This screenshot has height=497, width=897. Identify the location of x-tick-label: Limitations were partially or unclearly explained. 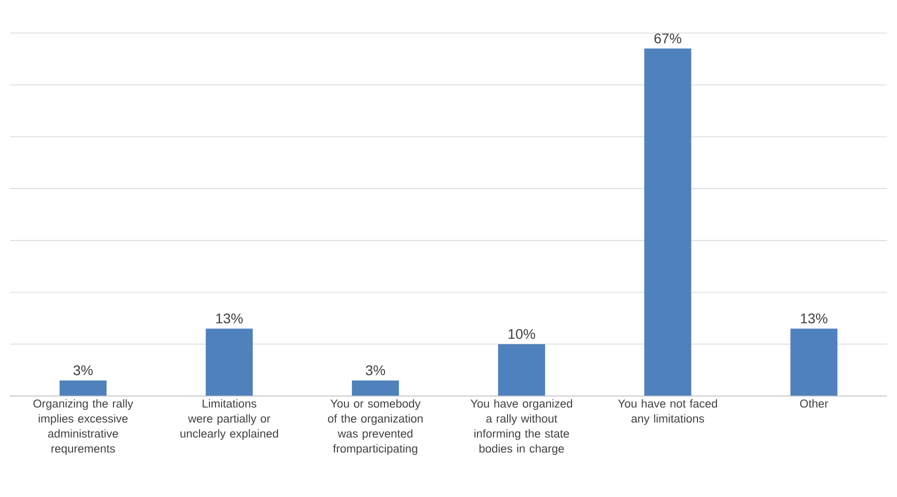
(229, 419).